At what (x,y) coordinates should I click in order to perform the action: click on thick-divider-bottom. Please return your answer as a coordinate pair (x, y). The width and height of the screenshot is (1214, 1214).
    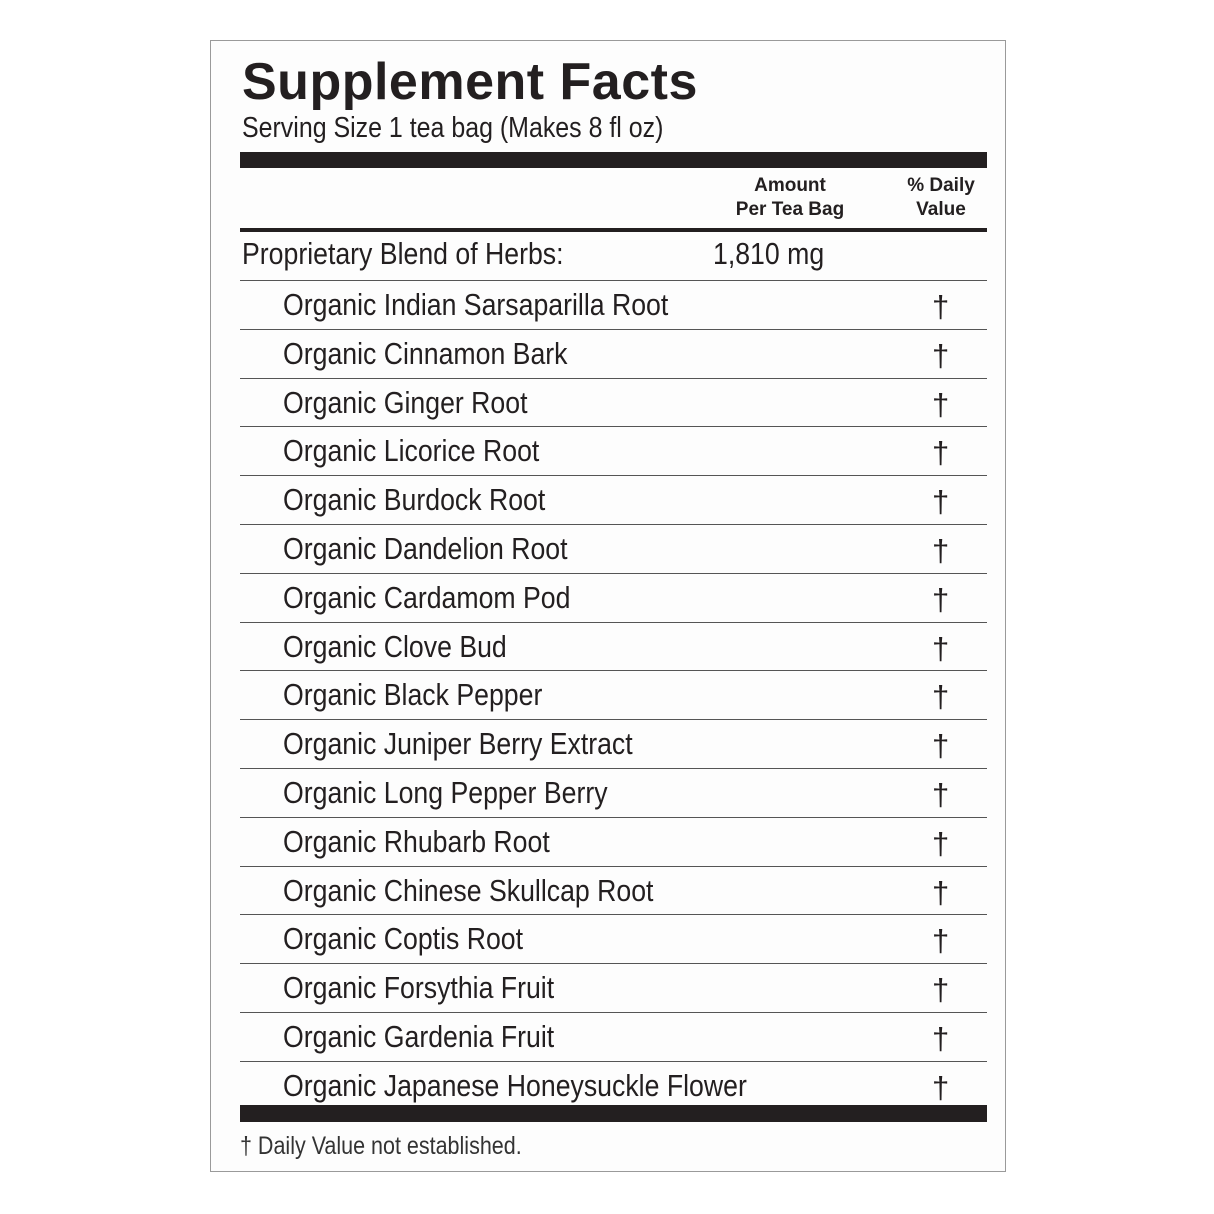
    Looking at the image, I should click on (613, 1113).